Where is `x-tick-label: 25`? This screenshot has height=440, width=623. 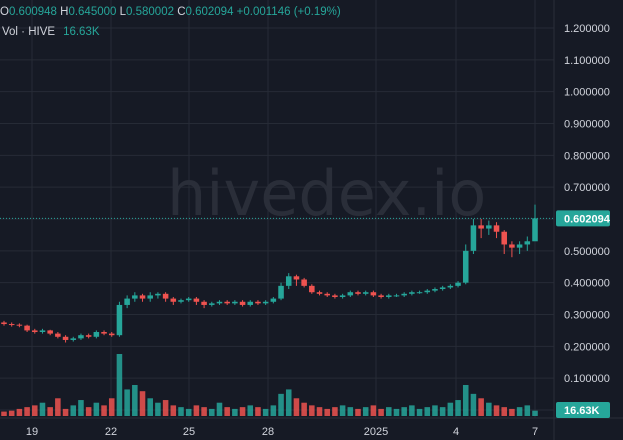 x-tick-label: 25 is located at coordinates (189, 432).